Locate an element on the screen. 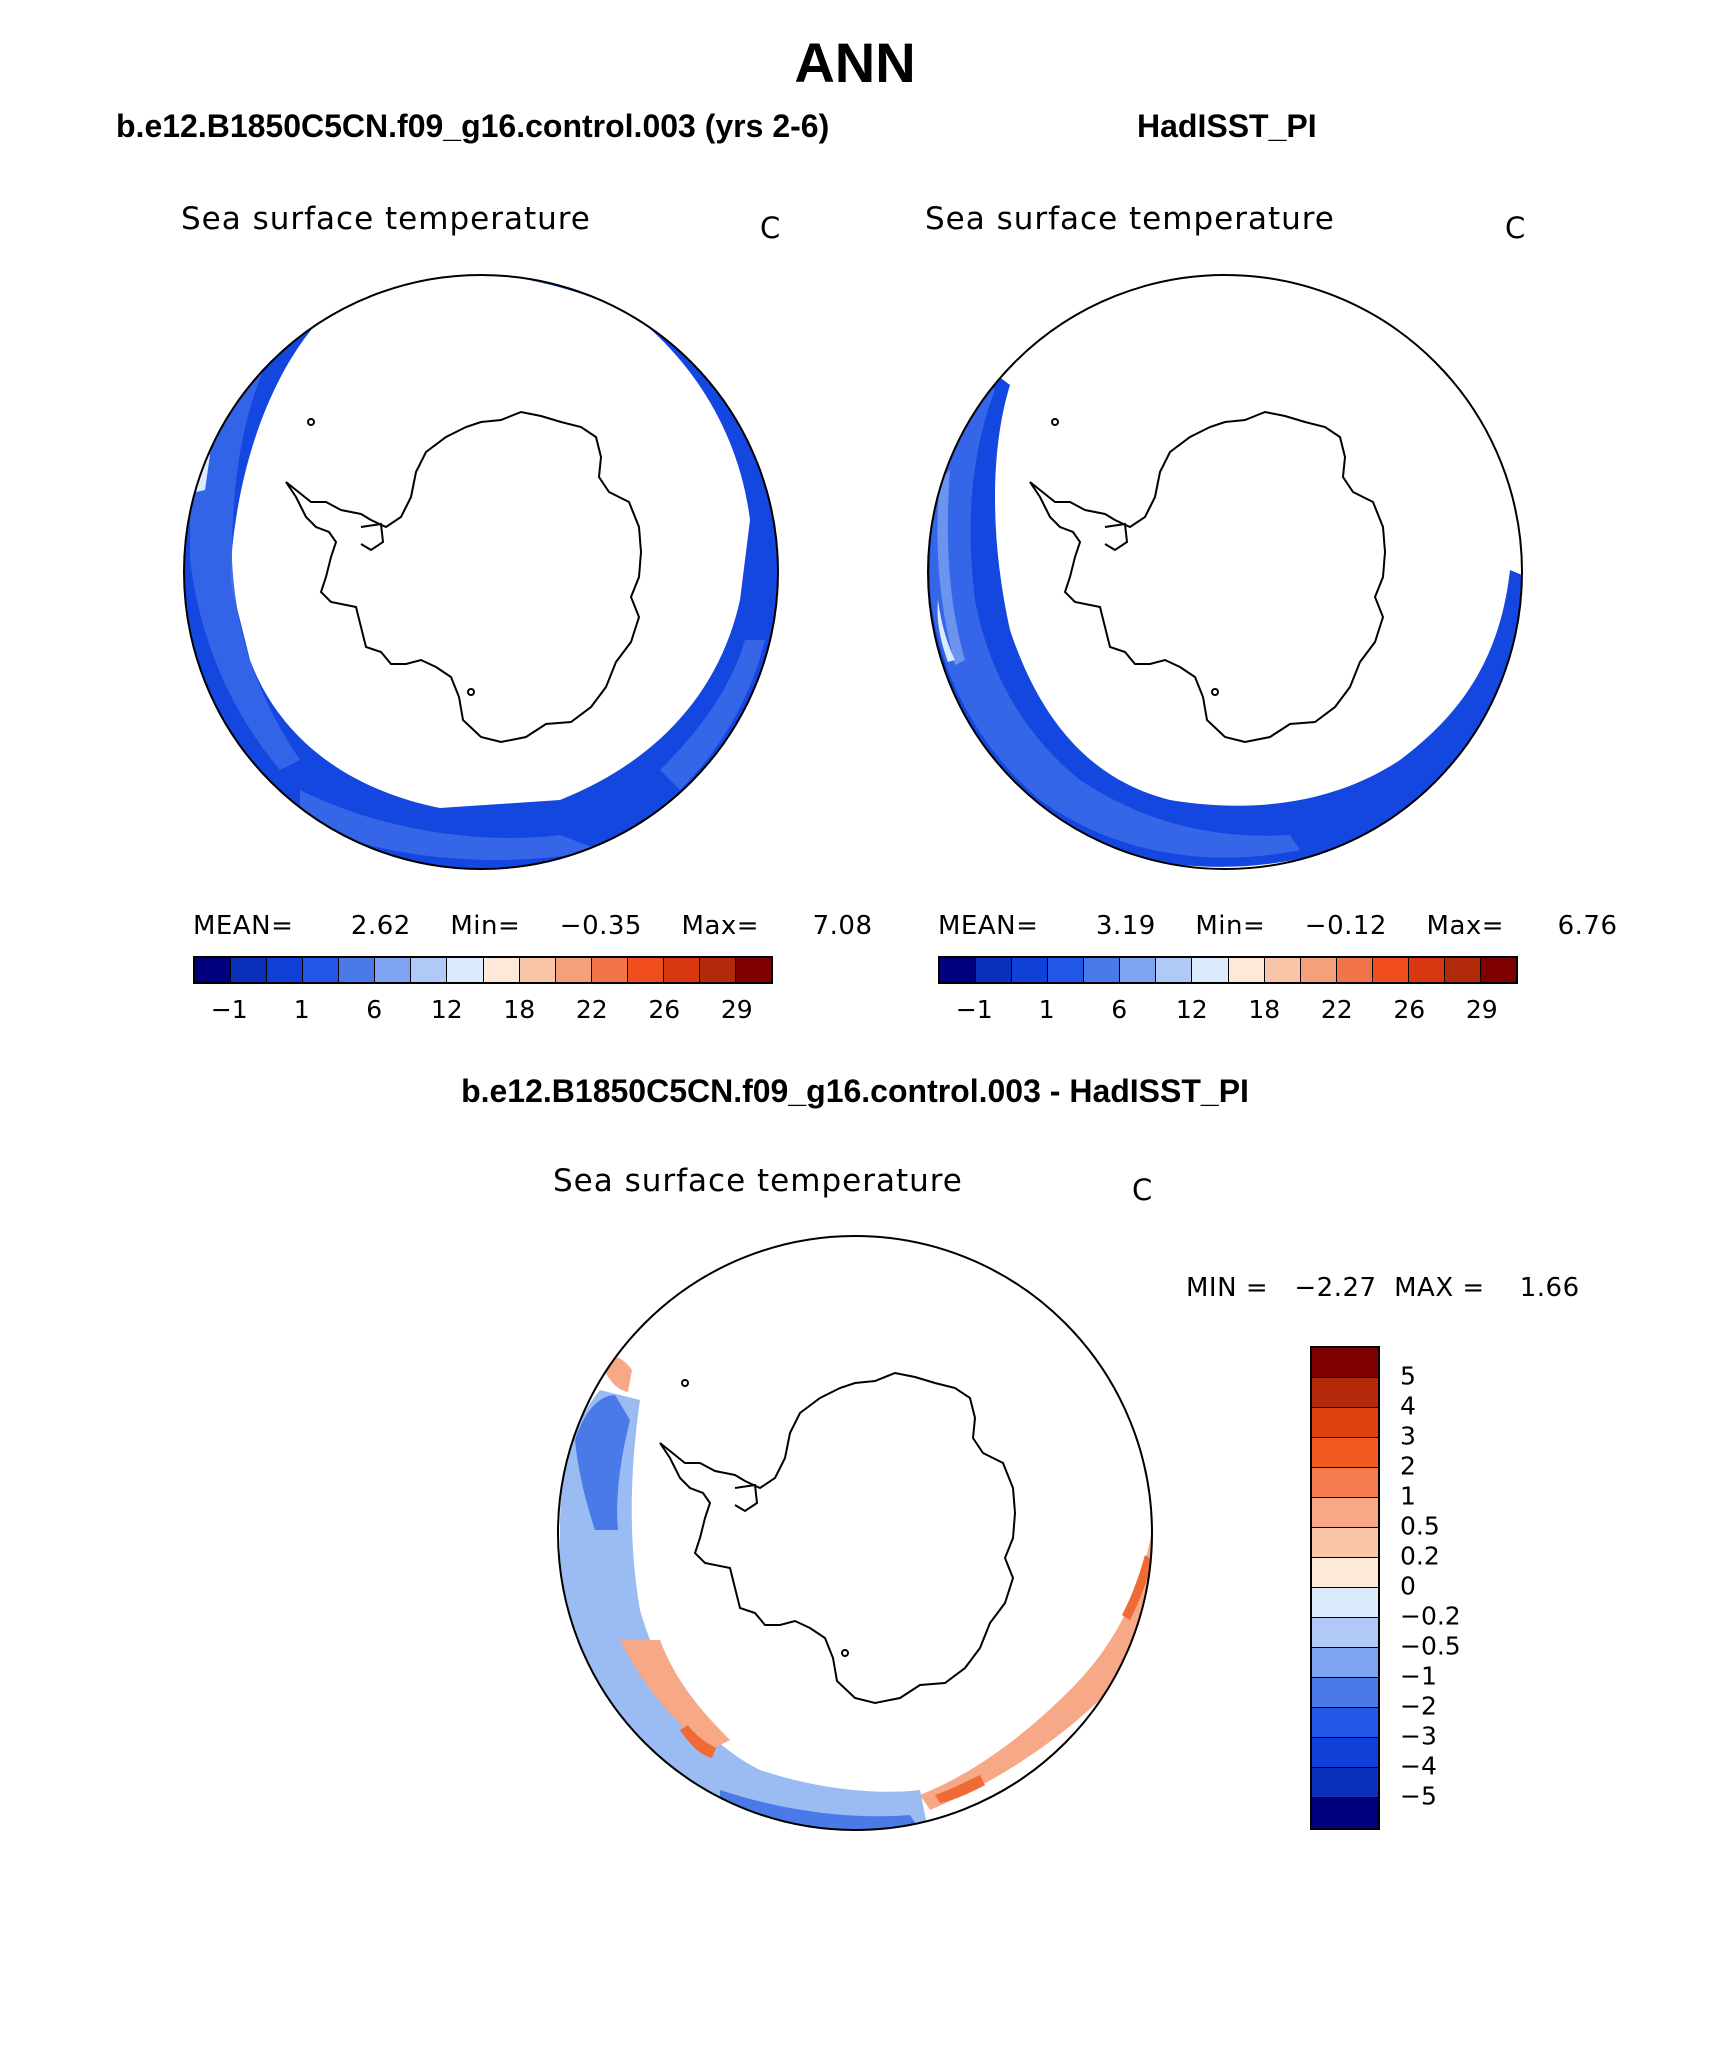  left-colorbar is located at coordinates (483, 970).